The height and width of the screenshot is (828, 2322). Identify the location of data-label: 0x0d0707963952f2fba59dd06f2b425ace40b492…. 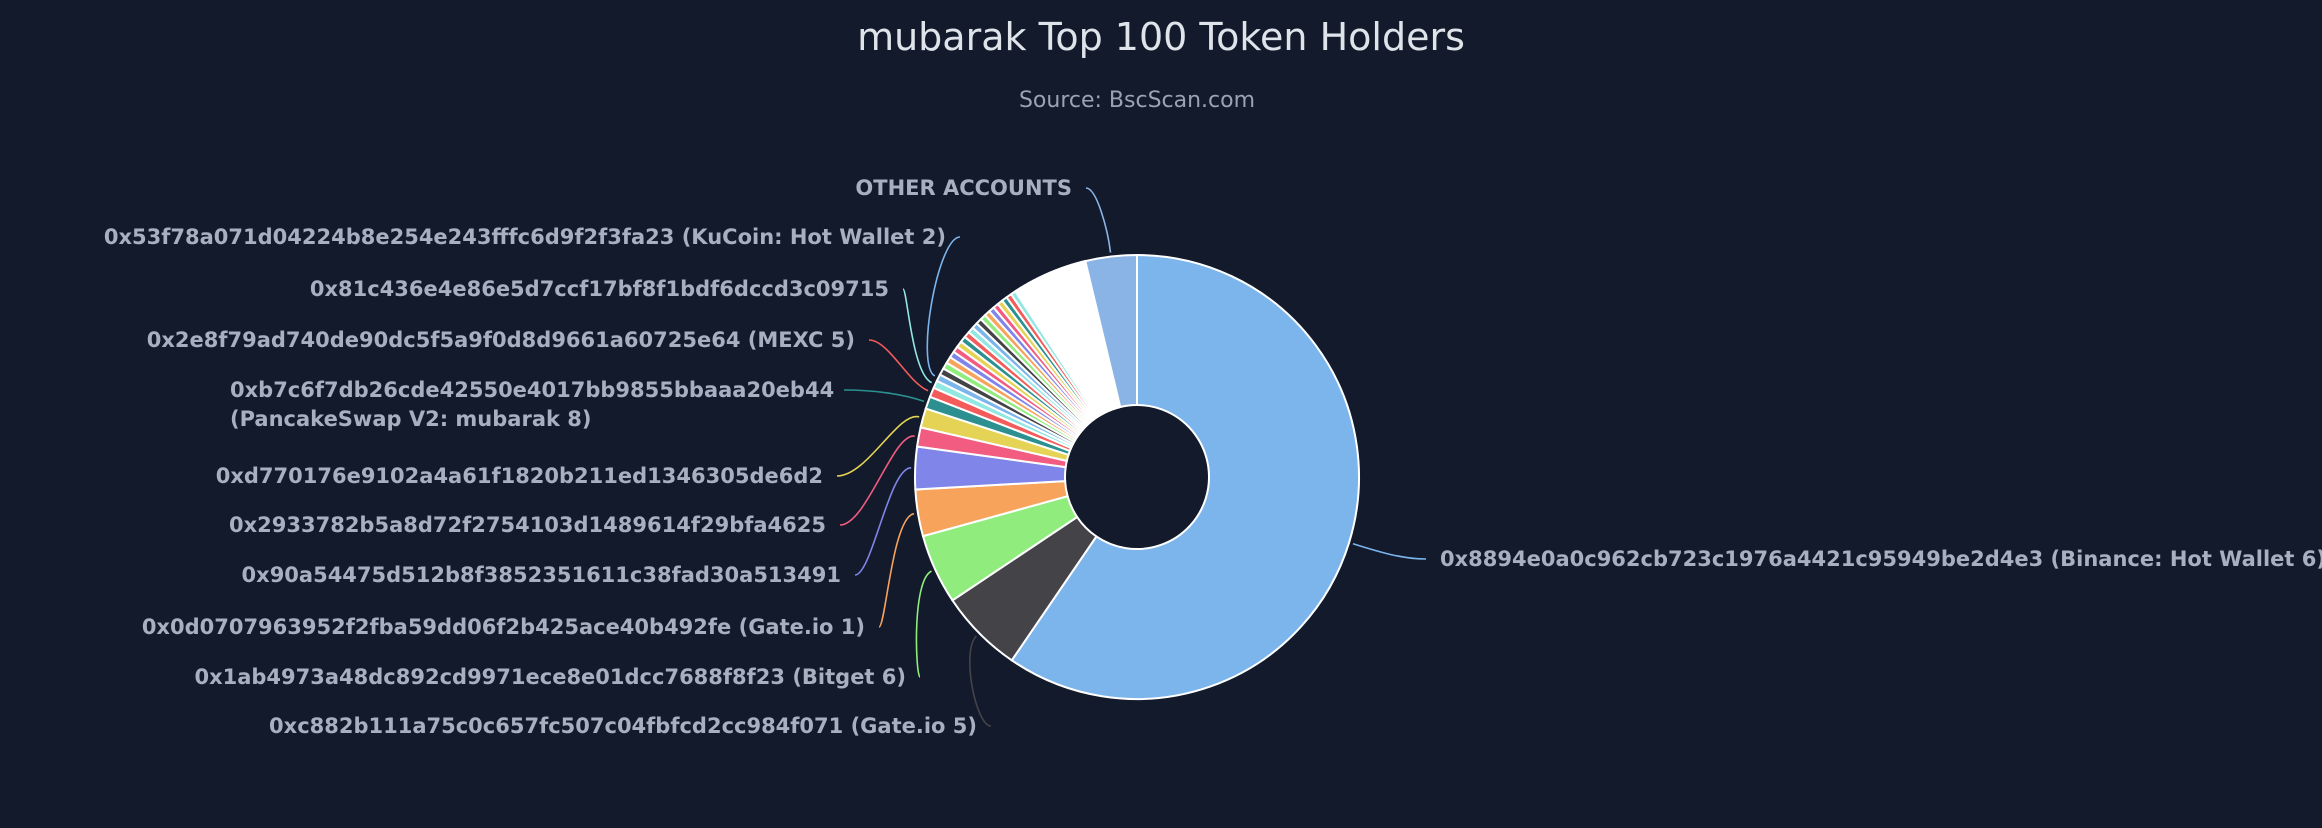
(503, 627).